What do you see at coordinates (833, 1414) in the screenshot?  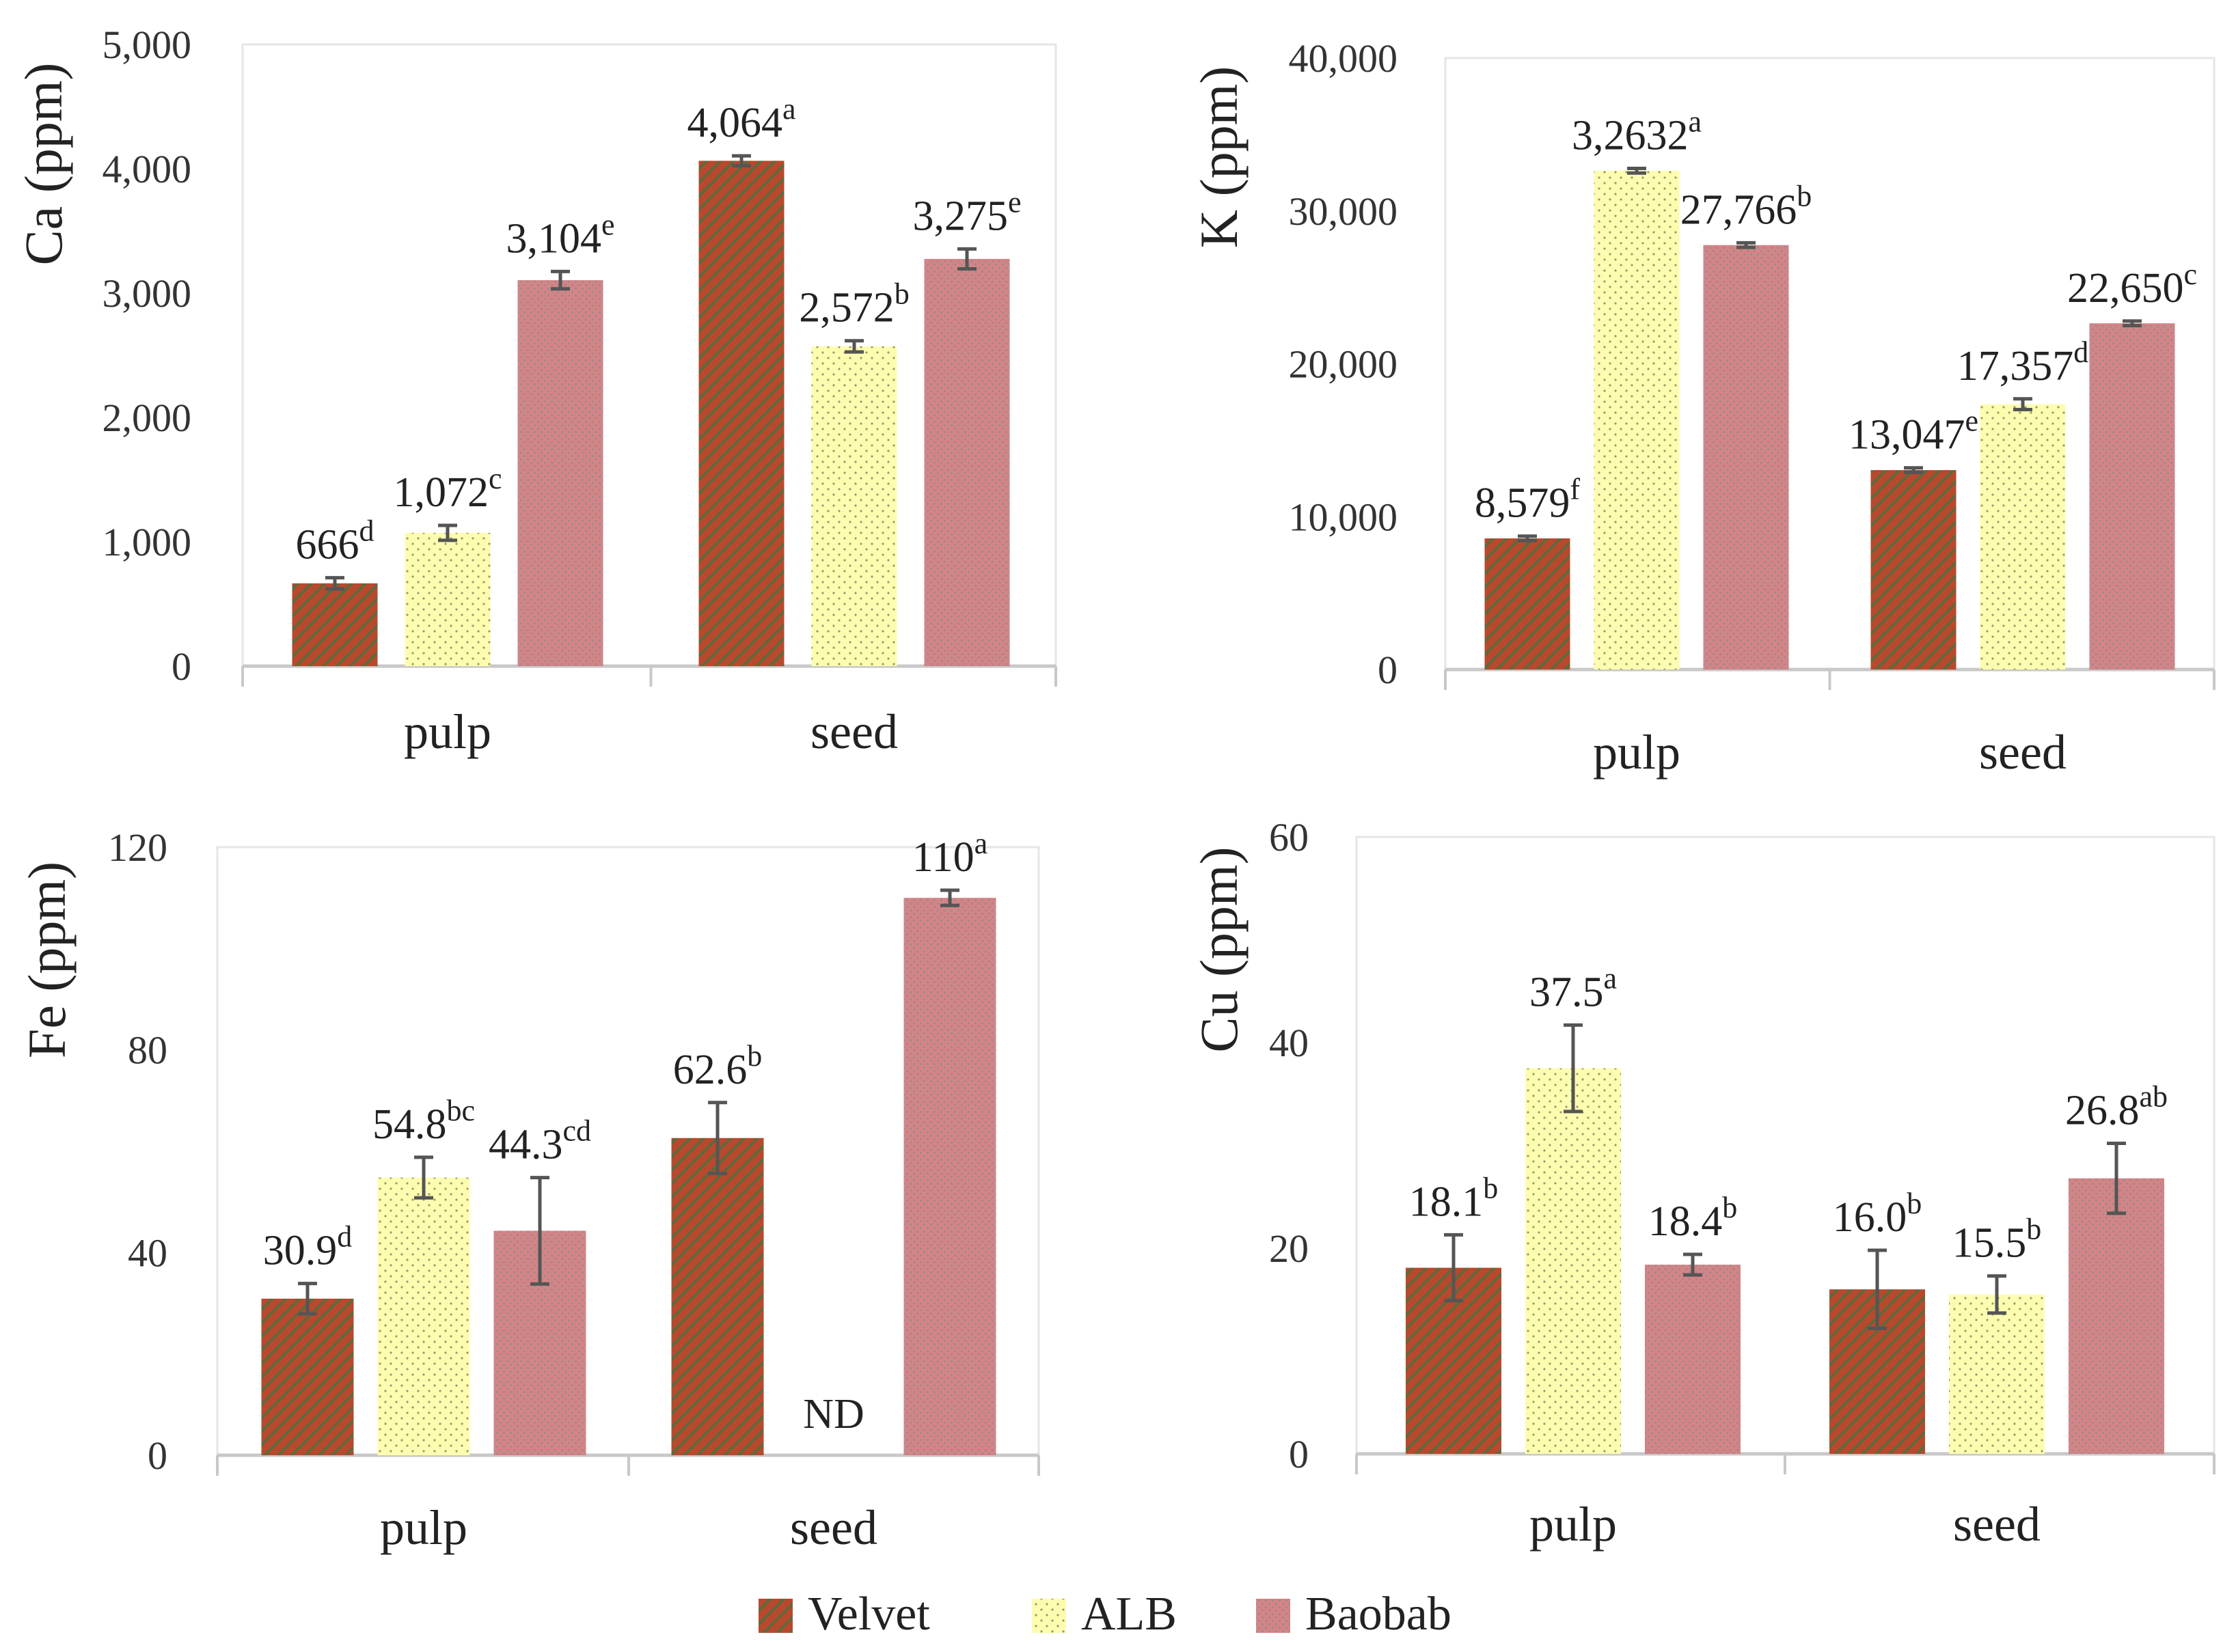 I see `fe-alb-seed-nd-label: ND` at bounding box center [833, 1414].